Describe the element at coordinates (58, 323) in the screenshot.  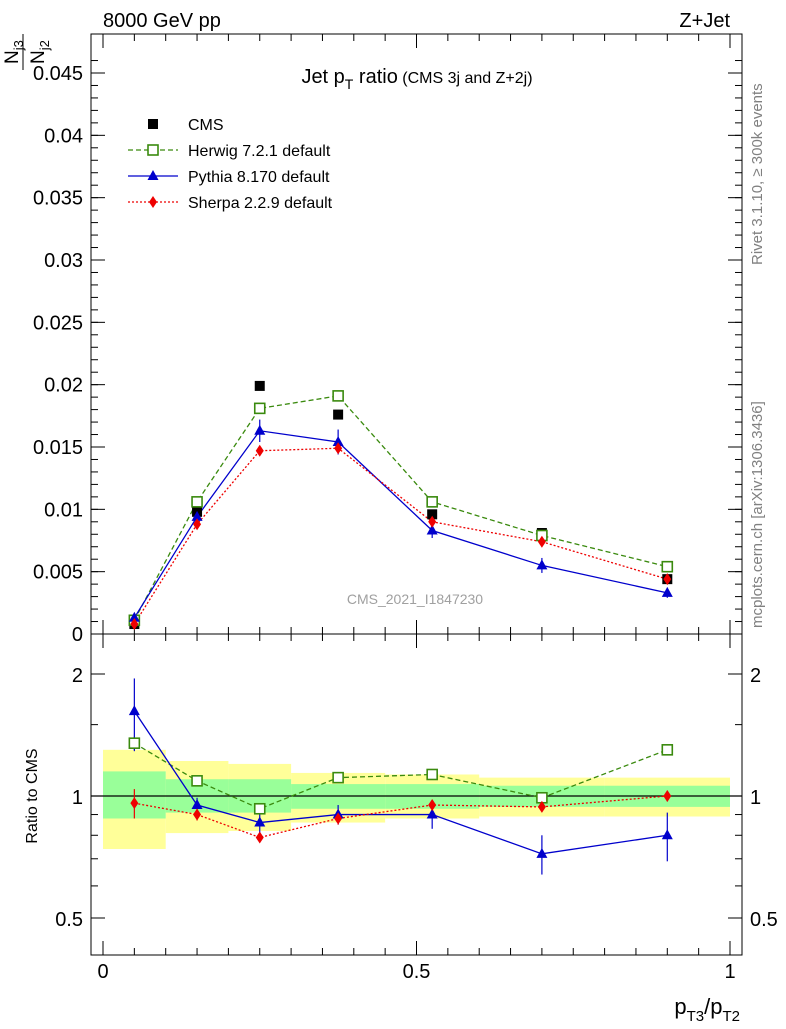
I see `y-tick-label: 0.025` at that location.